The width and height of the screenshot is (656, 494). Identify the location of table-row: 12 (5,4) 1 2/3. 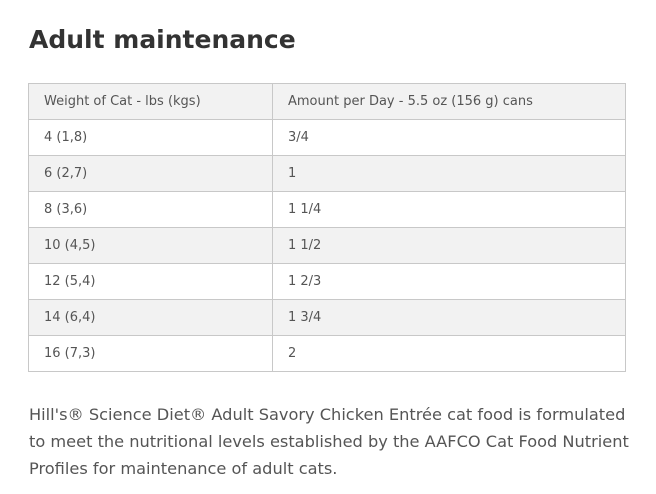
(327, 281).